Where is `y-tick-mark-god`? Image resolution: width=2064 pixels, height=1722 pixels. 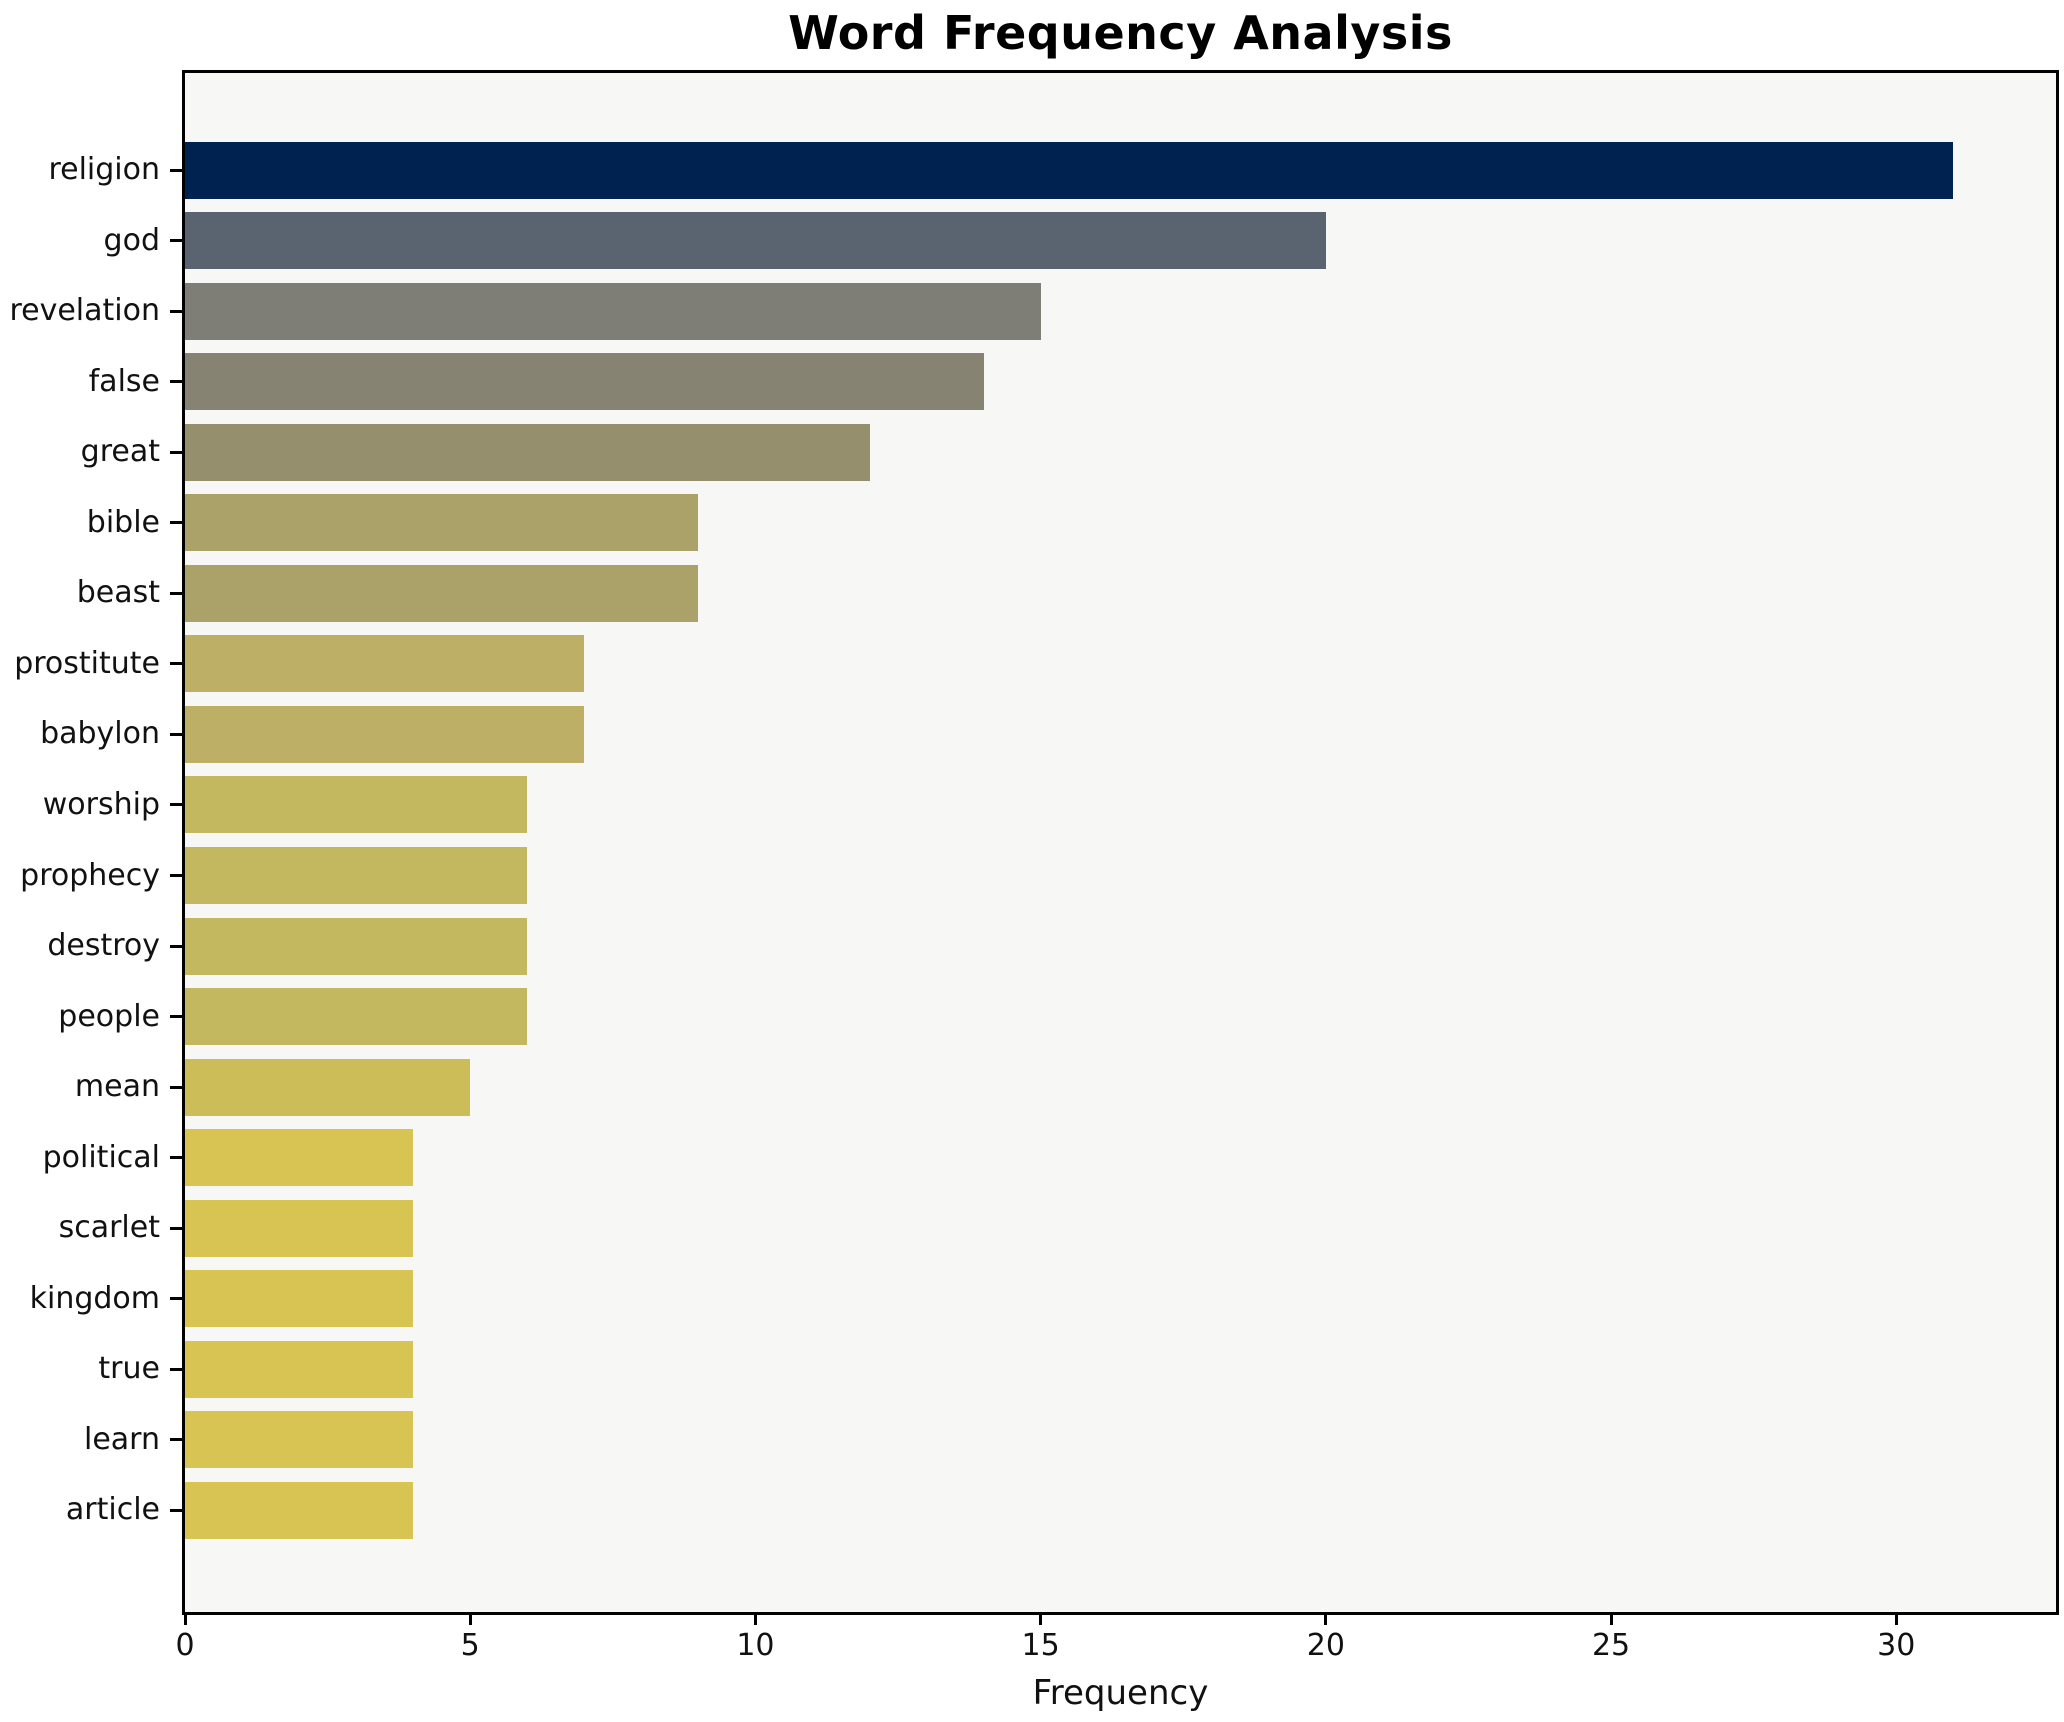
y-tick-mark-god is located at coordinates (176, 241).